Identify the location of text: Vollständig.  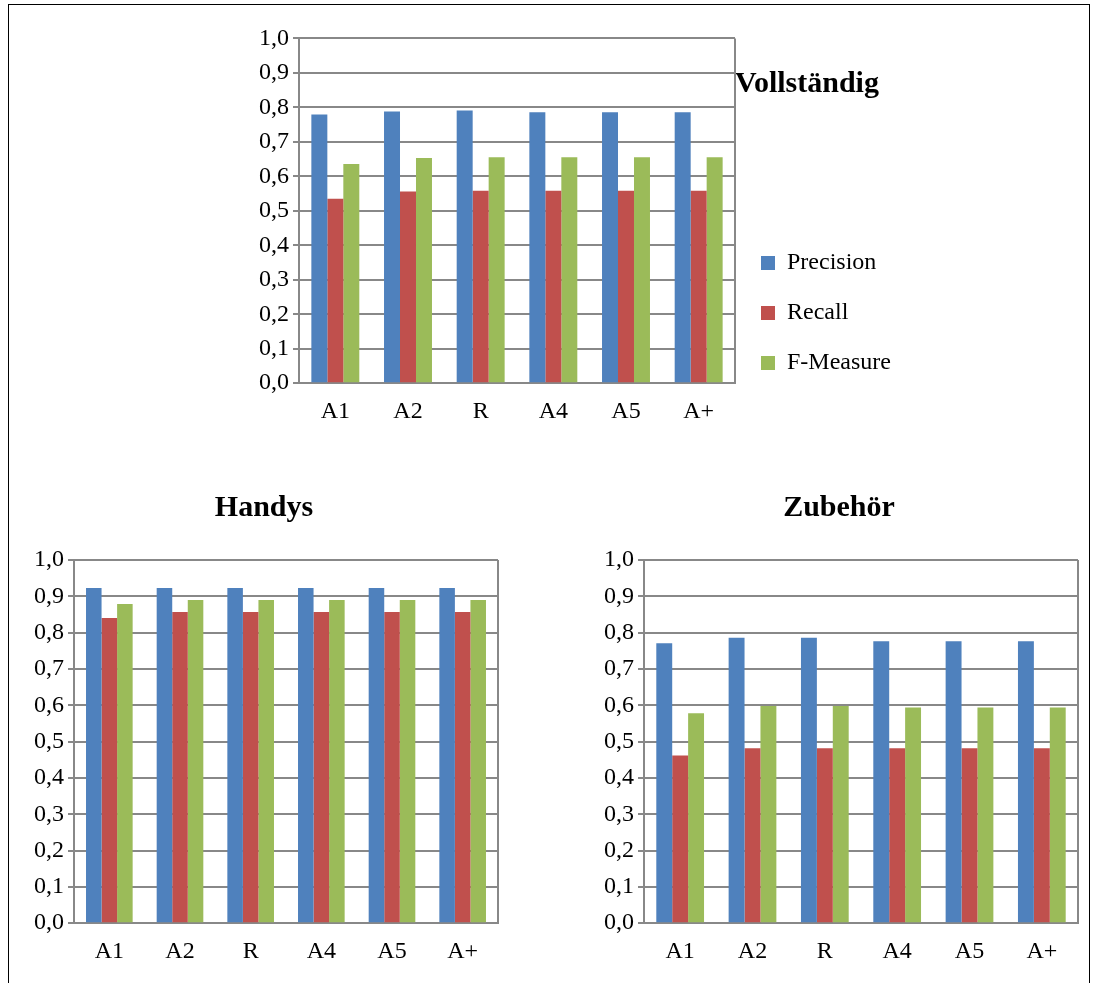
(807, 81).